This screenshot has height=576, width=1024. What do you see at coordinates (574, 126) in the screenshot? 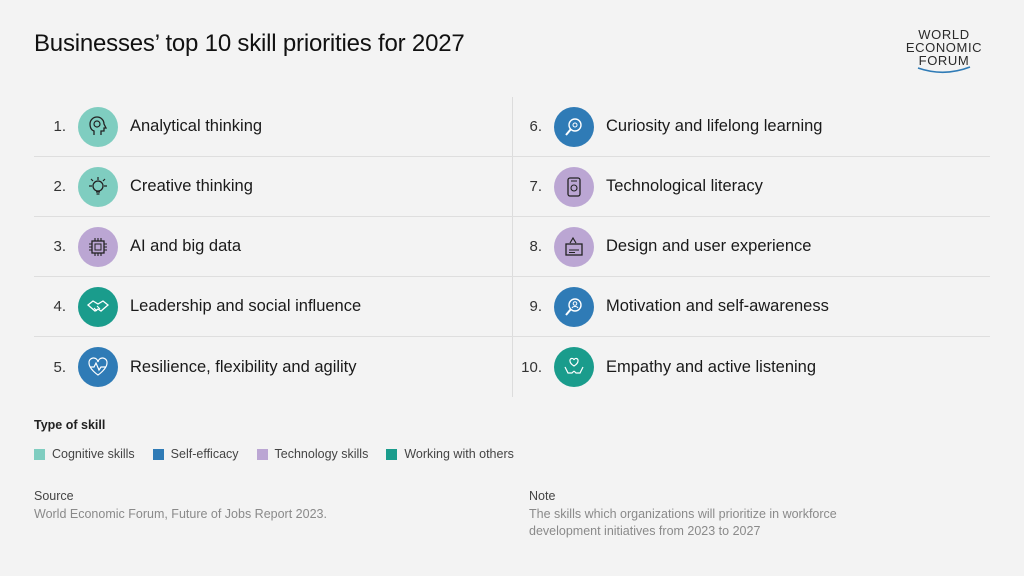
I see `magnifier-icon` at bounding box center [574, 126].